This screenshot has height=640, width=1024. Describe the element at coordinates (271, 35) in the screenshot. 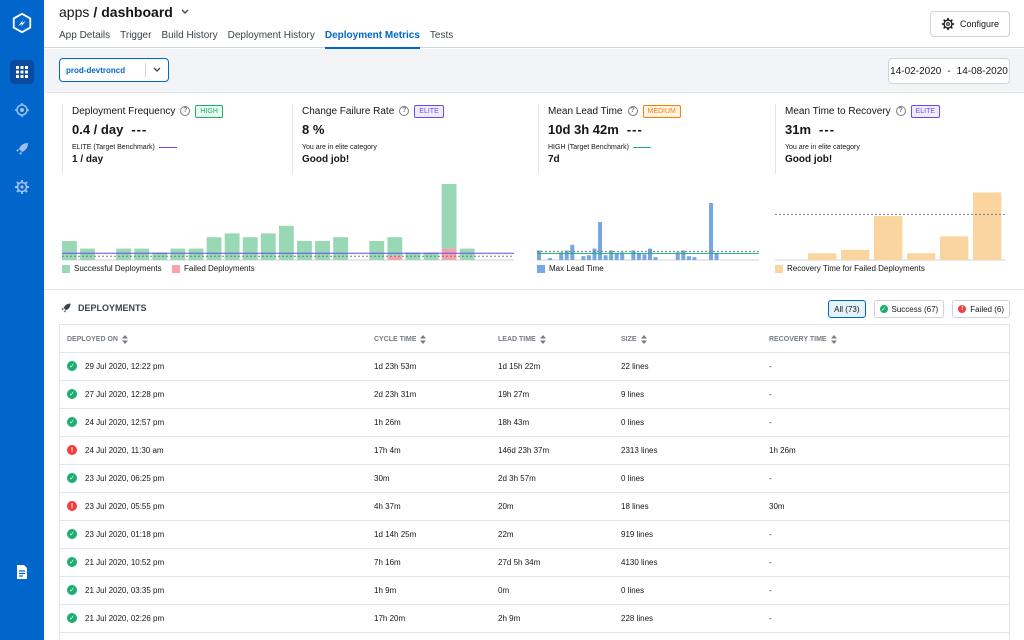

I see `tab-deployment-history: Deployment History` at that location.